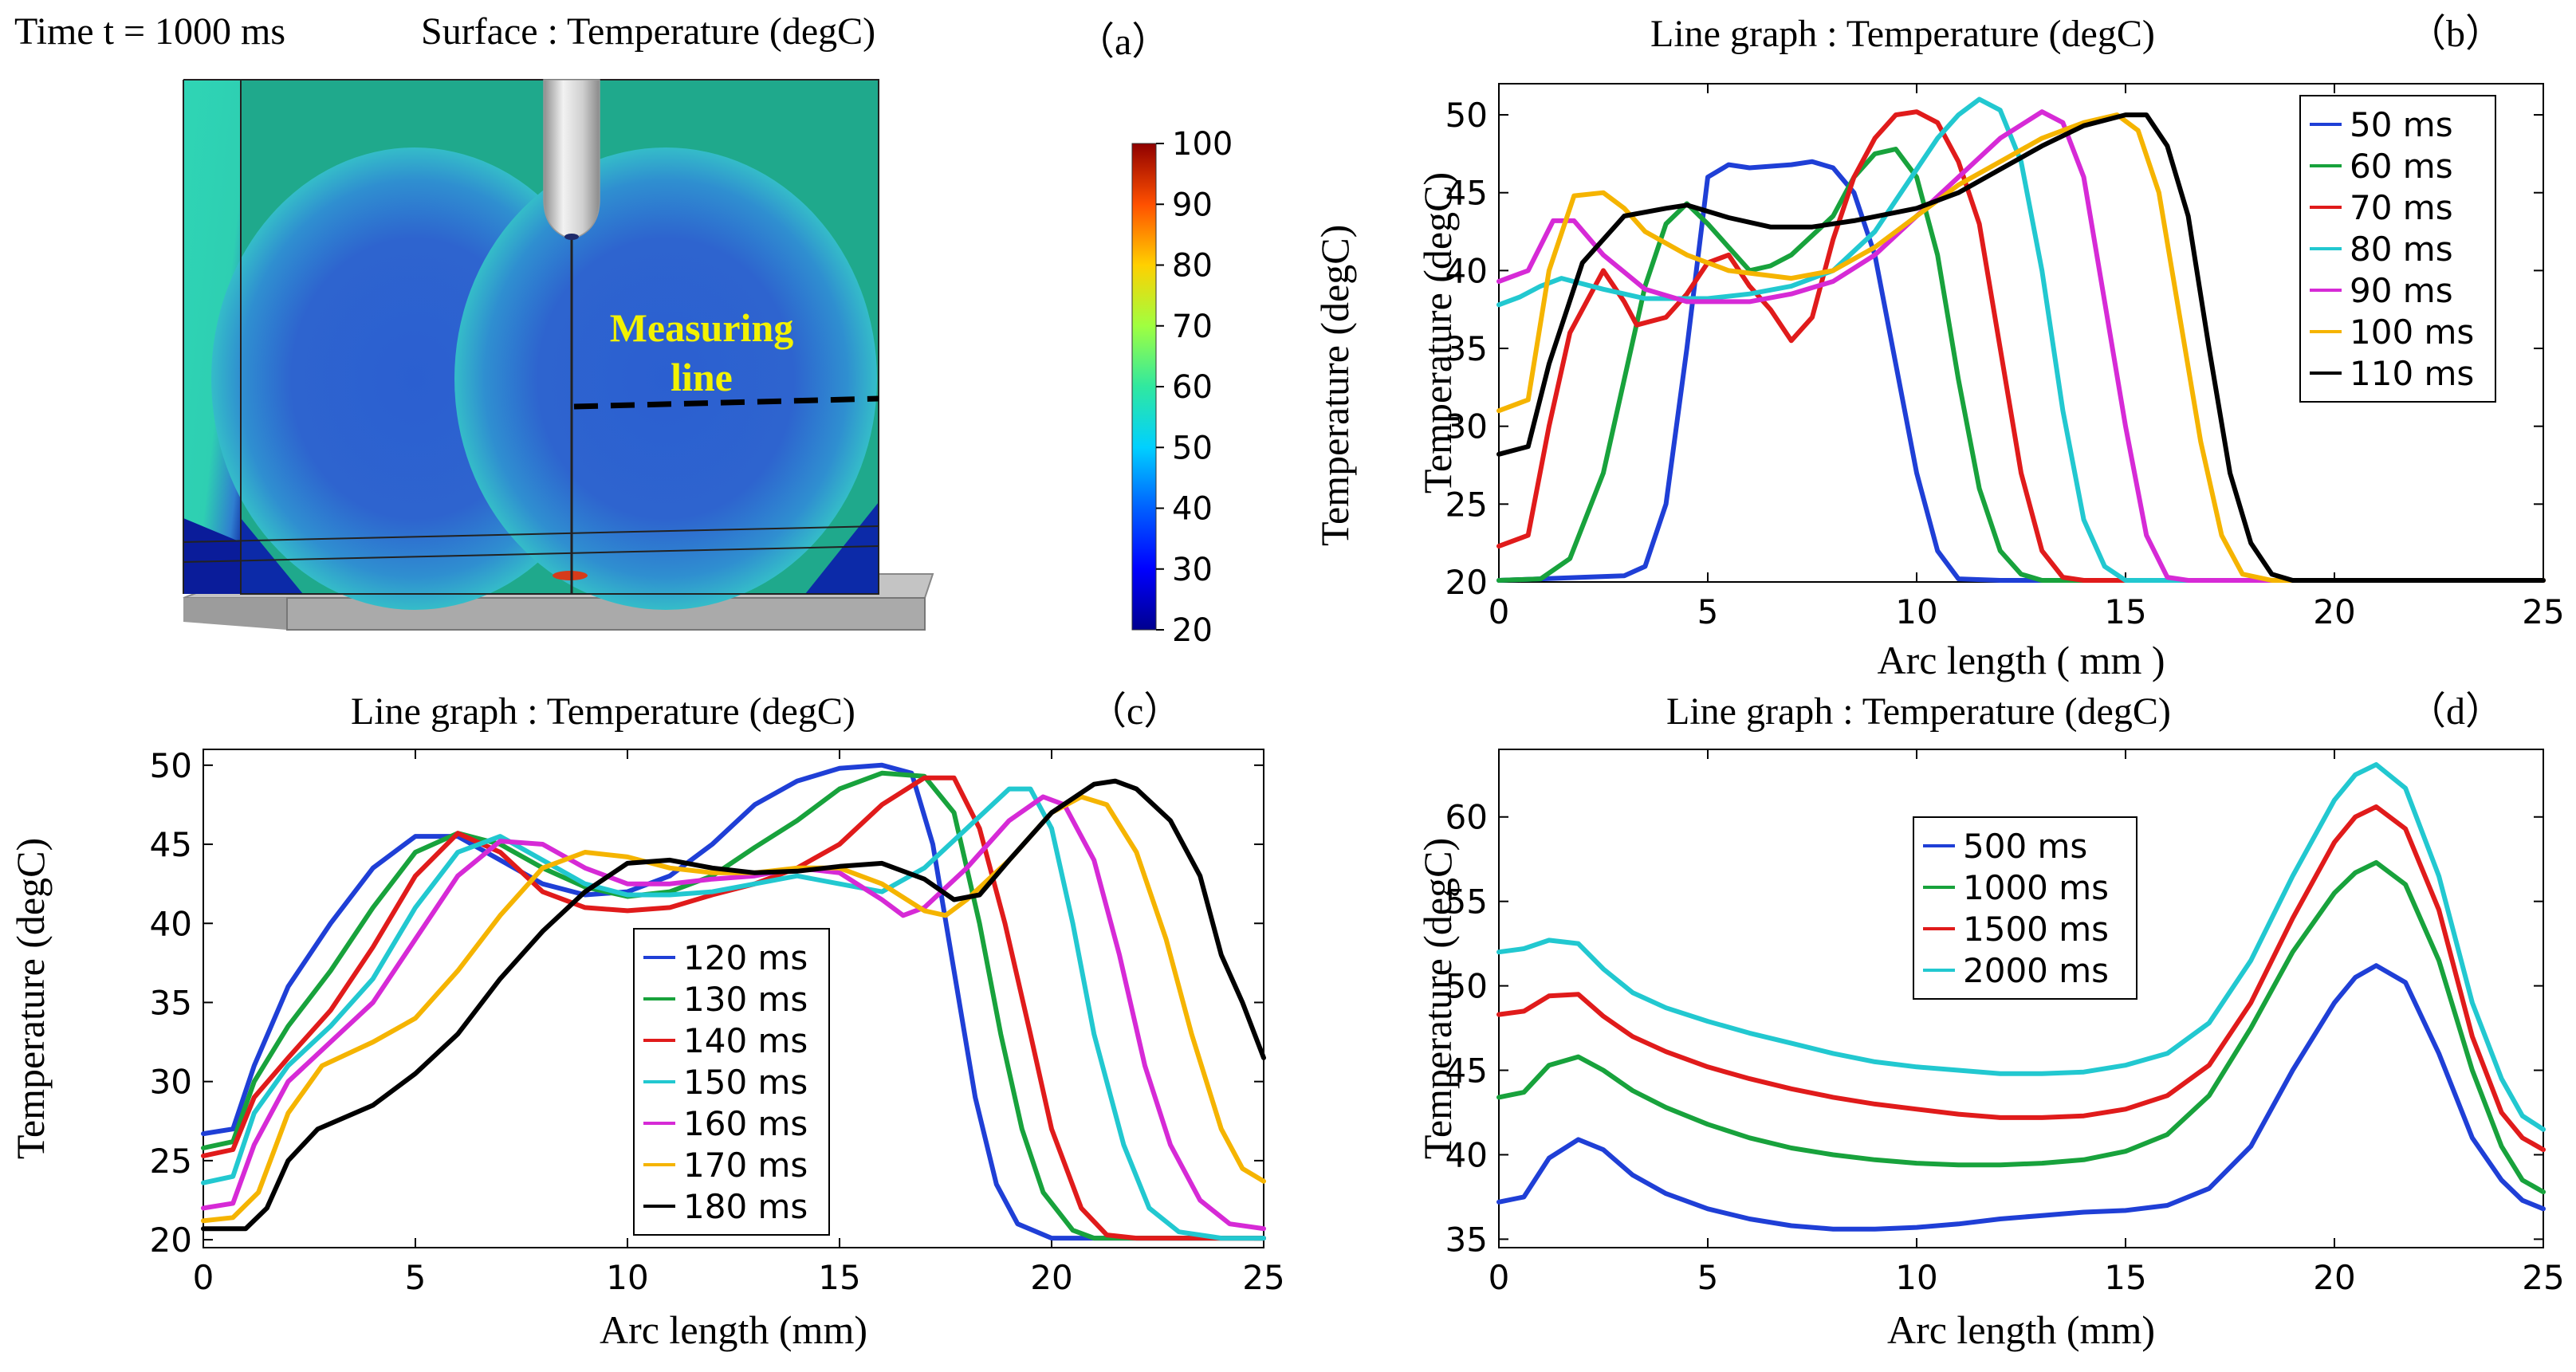 This screenshot has height=1372, width=2576. Describe the element at coordinates (2412, 332) in the screenshot. I see `legend-entry: 100 ms` at that location.